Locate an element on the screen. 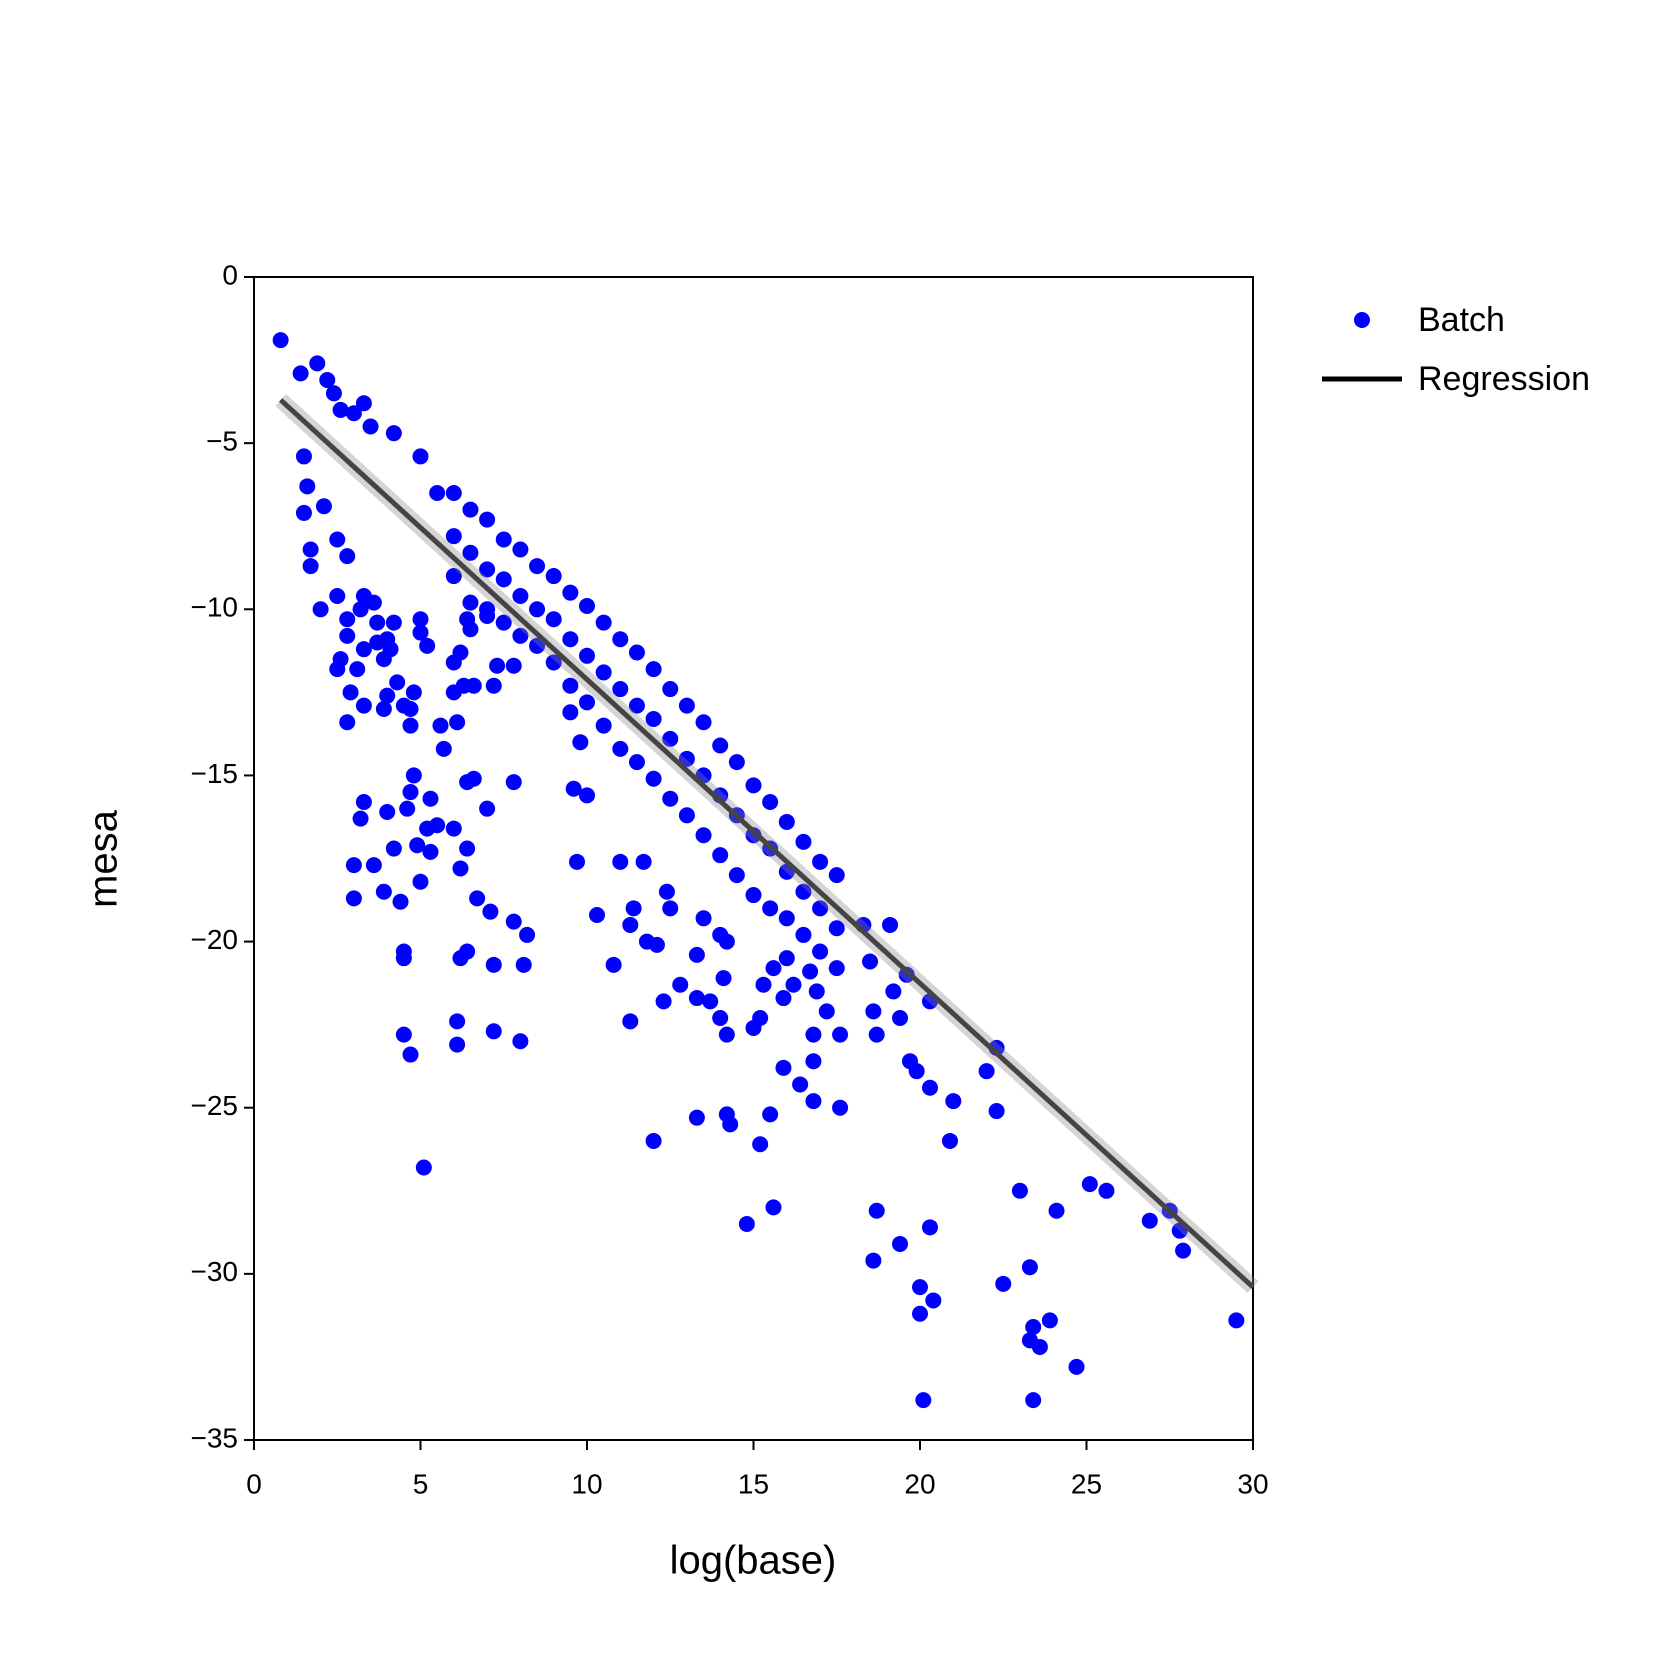  y-tick-label: 0 is located at coordinates (230, 274).